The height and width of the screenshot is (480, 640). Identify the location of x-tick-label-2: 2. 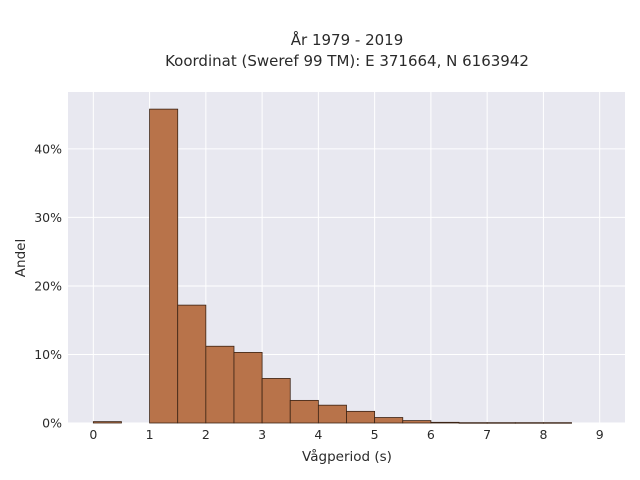
(206, 434).